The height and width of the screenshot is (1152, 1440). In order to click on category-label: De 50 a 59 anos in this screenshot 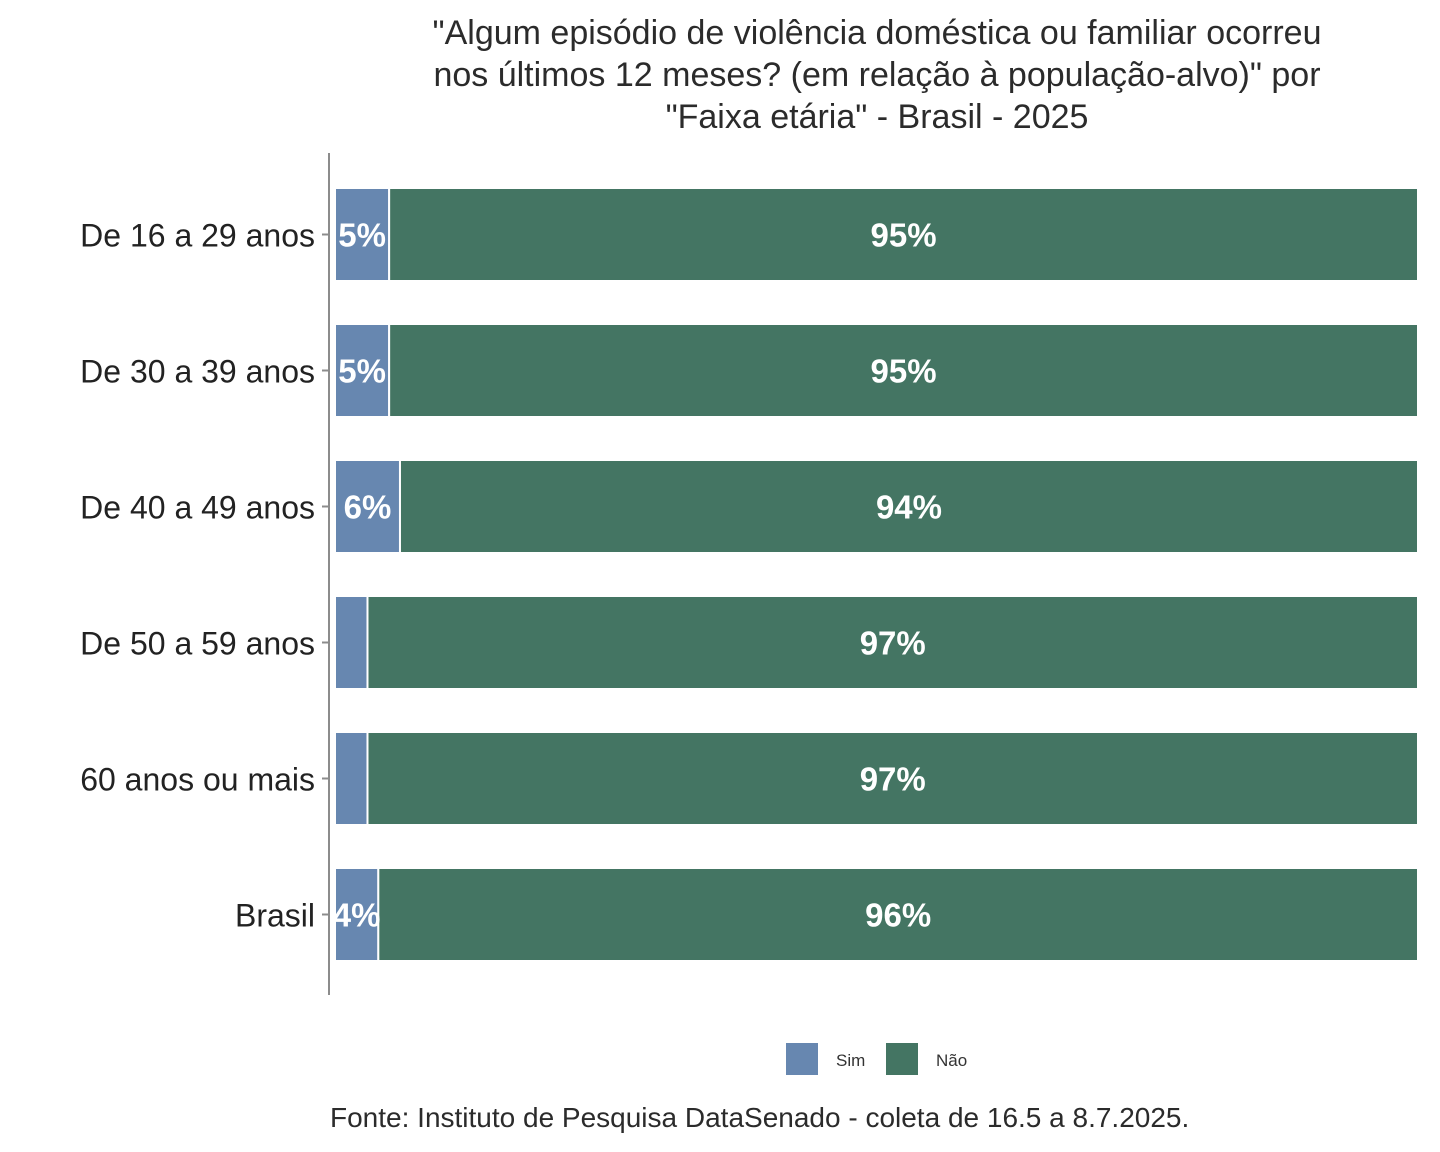, I will do `click(197, 644)`.